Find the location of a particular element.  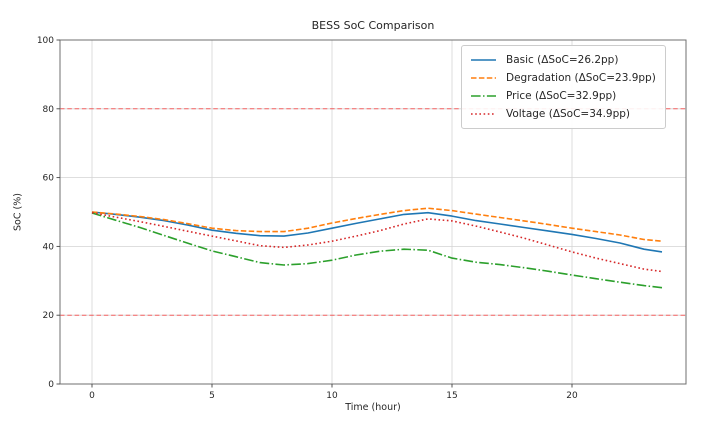

y-tick-label: 60 is located at coordinates (49, 179).